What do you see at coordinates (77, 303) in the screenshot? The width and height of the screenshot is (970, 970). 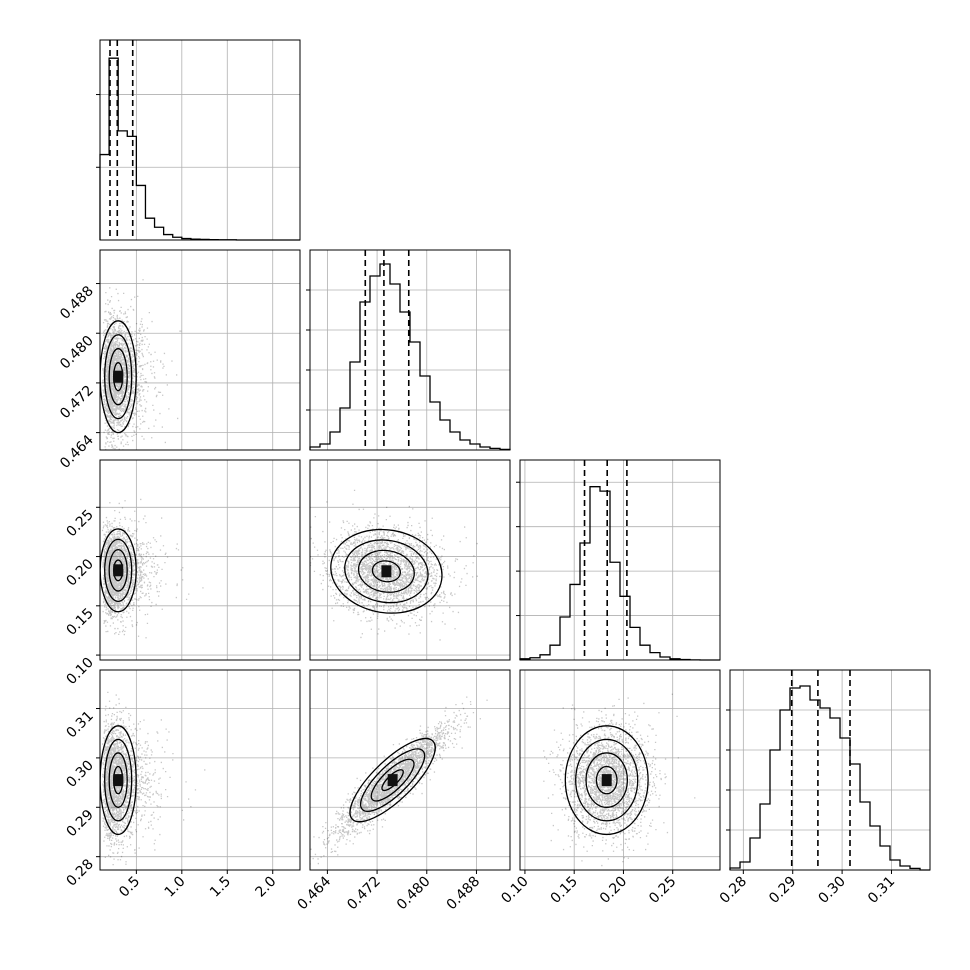 I see `y-tick-label: 0.488` at bounding box center [77, 303].